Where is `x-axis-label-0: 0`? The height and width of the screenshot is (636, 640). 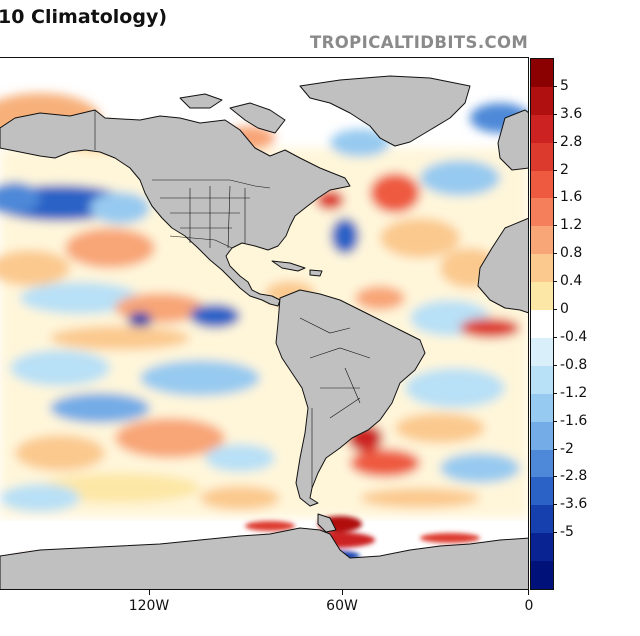
x-axis-label-0: 0 is located at coordinates (529, 606).